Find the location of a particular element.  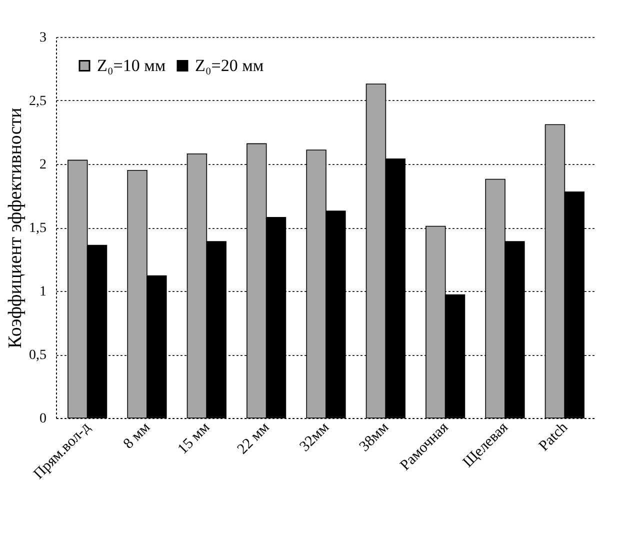

x-tick-label: 8 мм is located at coordinates (137, 435).